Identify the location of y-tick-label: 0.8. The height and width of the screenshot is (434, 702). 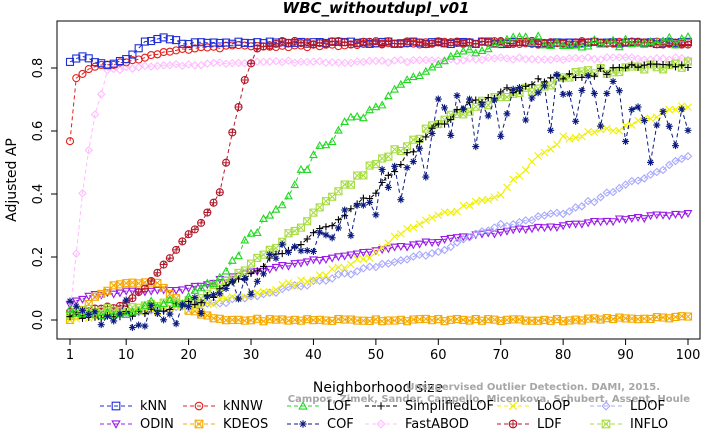
(38, 68).